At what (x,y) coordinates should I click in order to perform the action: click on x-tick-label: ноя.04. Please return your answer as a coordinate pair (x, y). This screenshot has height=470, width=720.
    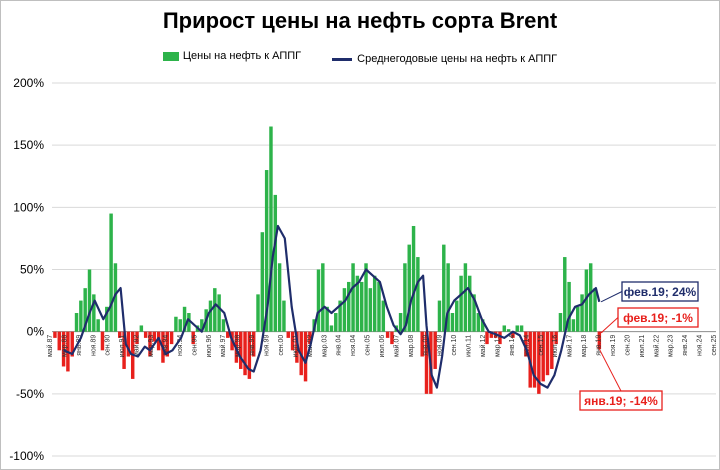
    Looking at the image, I should click on (353, 345).